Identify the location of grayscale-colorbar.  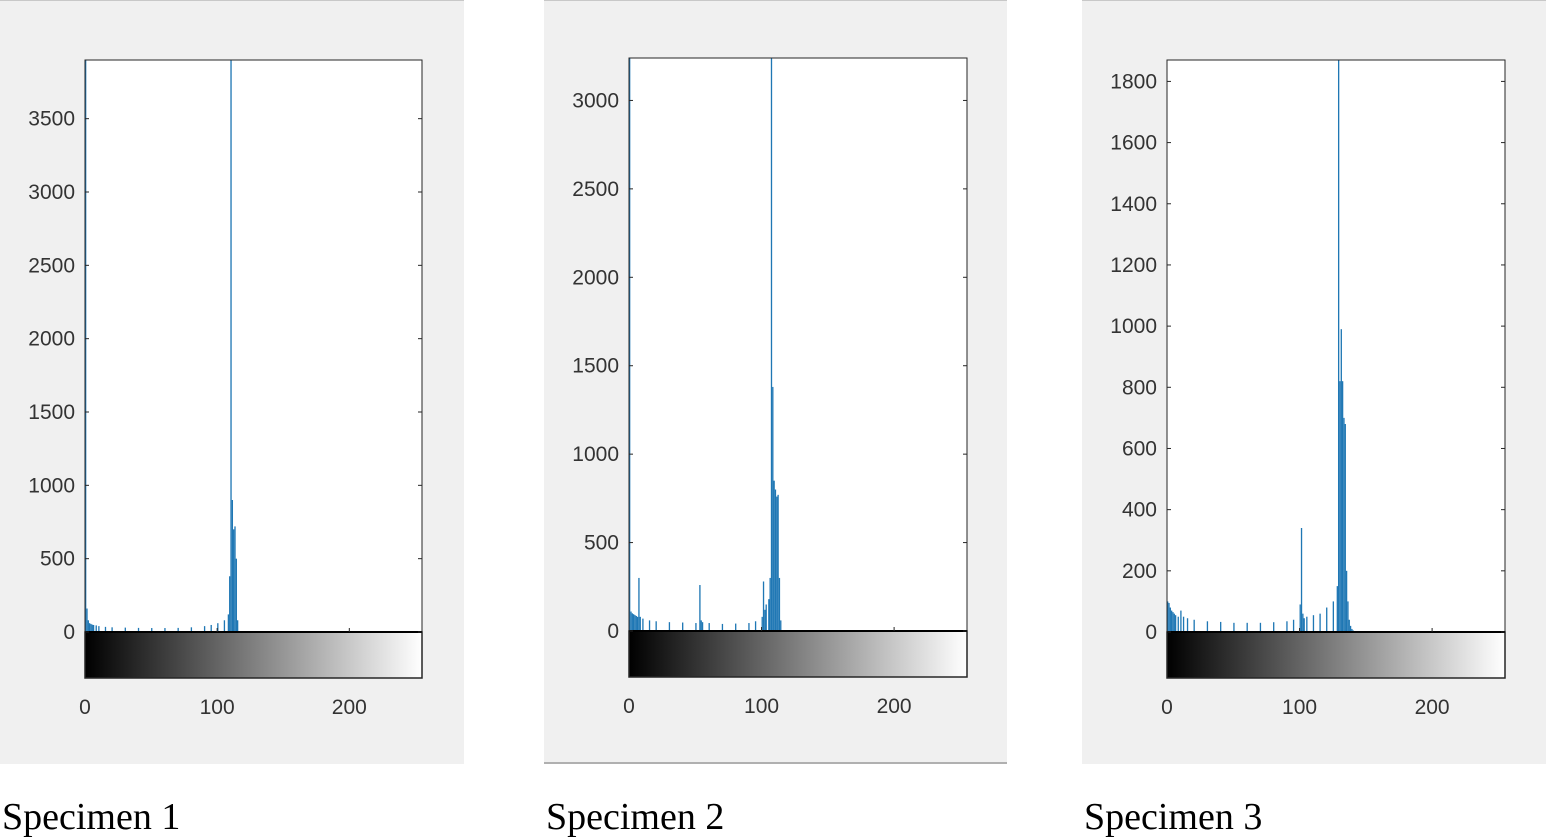
(1336, 655).